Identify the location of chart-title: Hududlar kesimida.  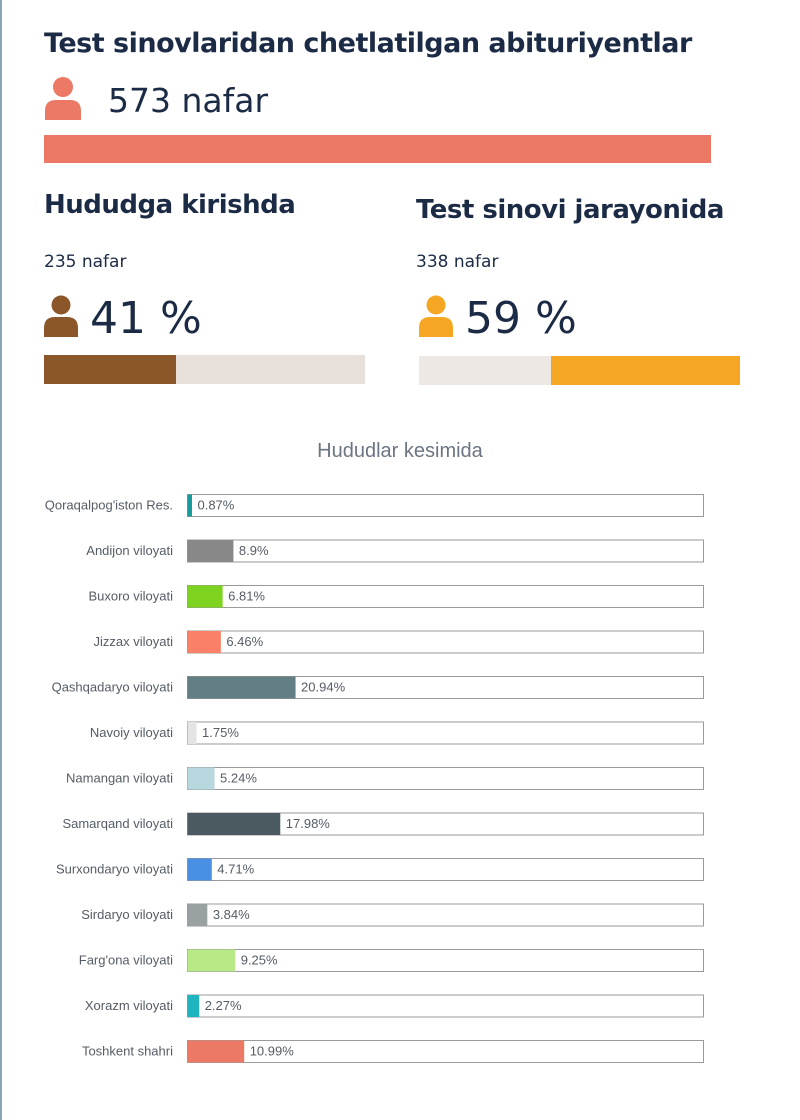
(400, 451).